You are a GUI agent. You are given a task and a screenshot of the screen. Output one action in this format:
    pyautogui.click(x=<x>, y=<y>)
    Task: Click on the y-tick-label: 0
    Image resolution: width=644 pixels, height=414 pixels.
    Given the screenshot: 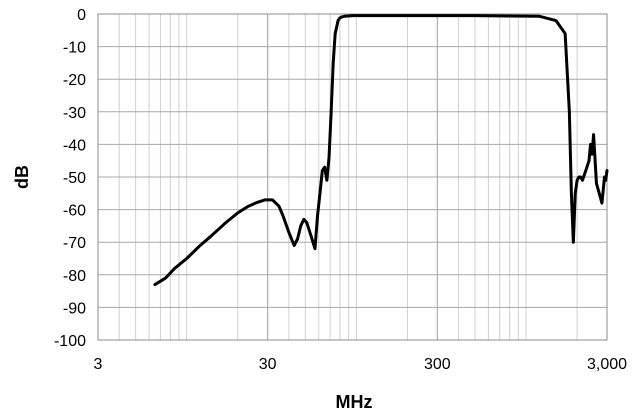 What is the action you would take?
    pyautogui.click(x=81, y=15)
    